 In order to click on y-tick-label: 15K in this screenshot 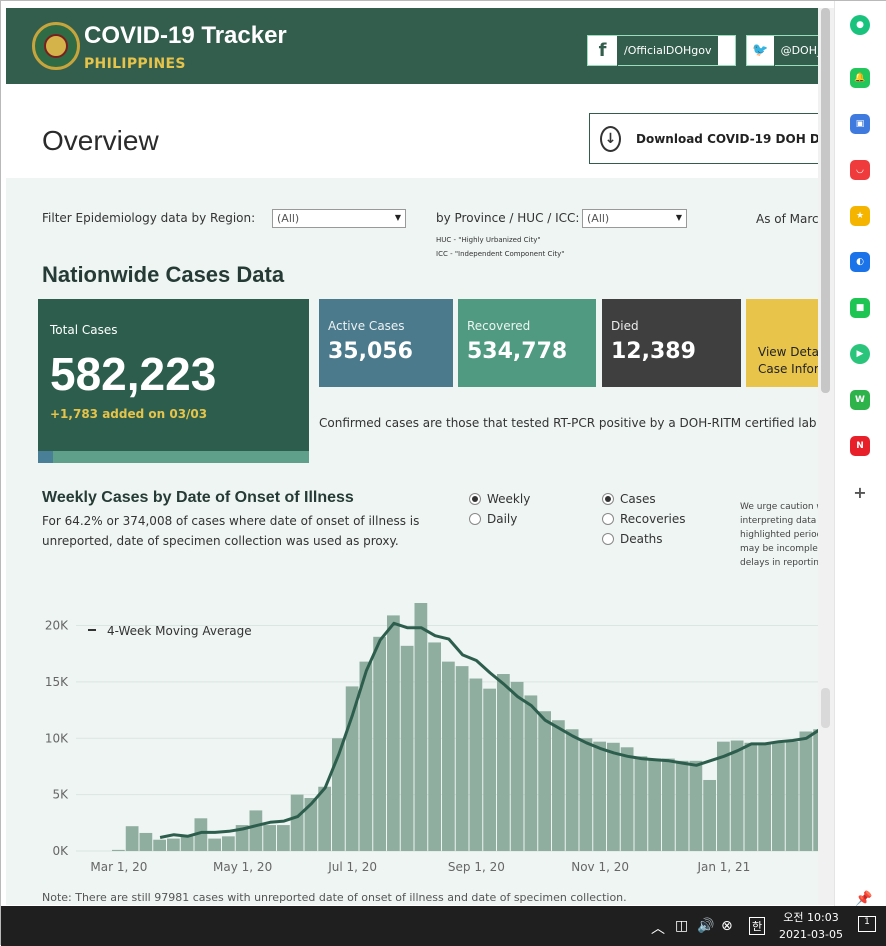, I will do `click(57, 682)`.